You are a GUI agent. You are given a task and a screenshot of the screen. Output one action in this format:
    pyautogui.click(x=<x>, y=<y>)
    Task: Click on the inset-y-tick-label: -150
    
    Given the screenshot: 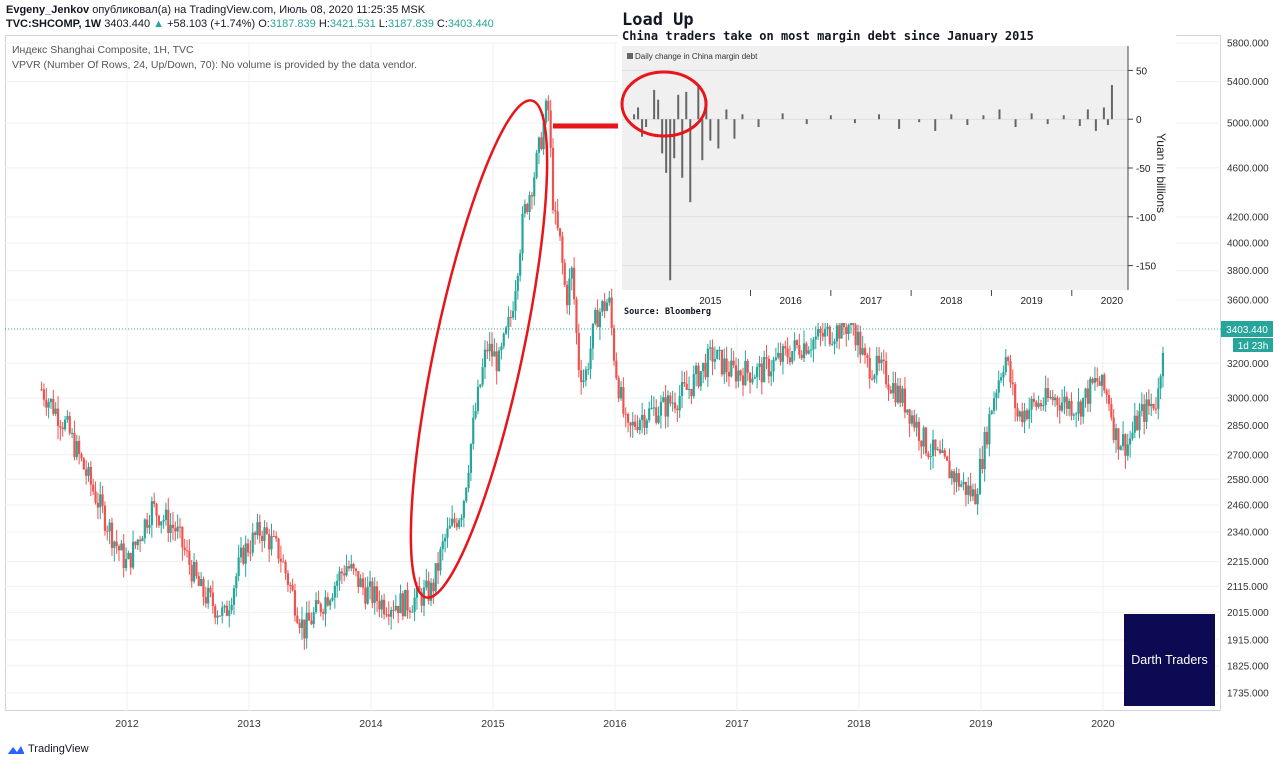 What is the action you would take?
    pyautogui.click(x=1146, y=267)
    